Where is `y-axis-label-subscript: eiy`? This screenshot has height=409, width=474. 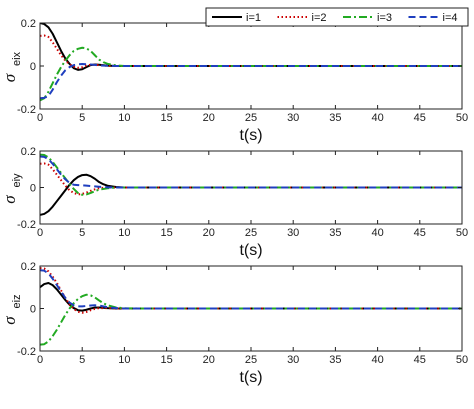
y-axis-label-subscript: eiy is located at coordinates (17, 180).